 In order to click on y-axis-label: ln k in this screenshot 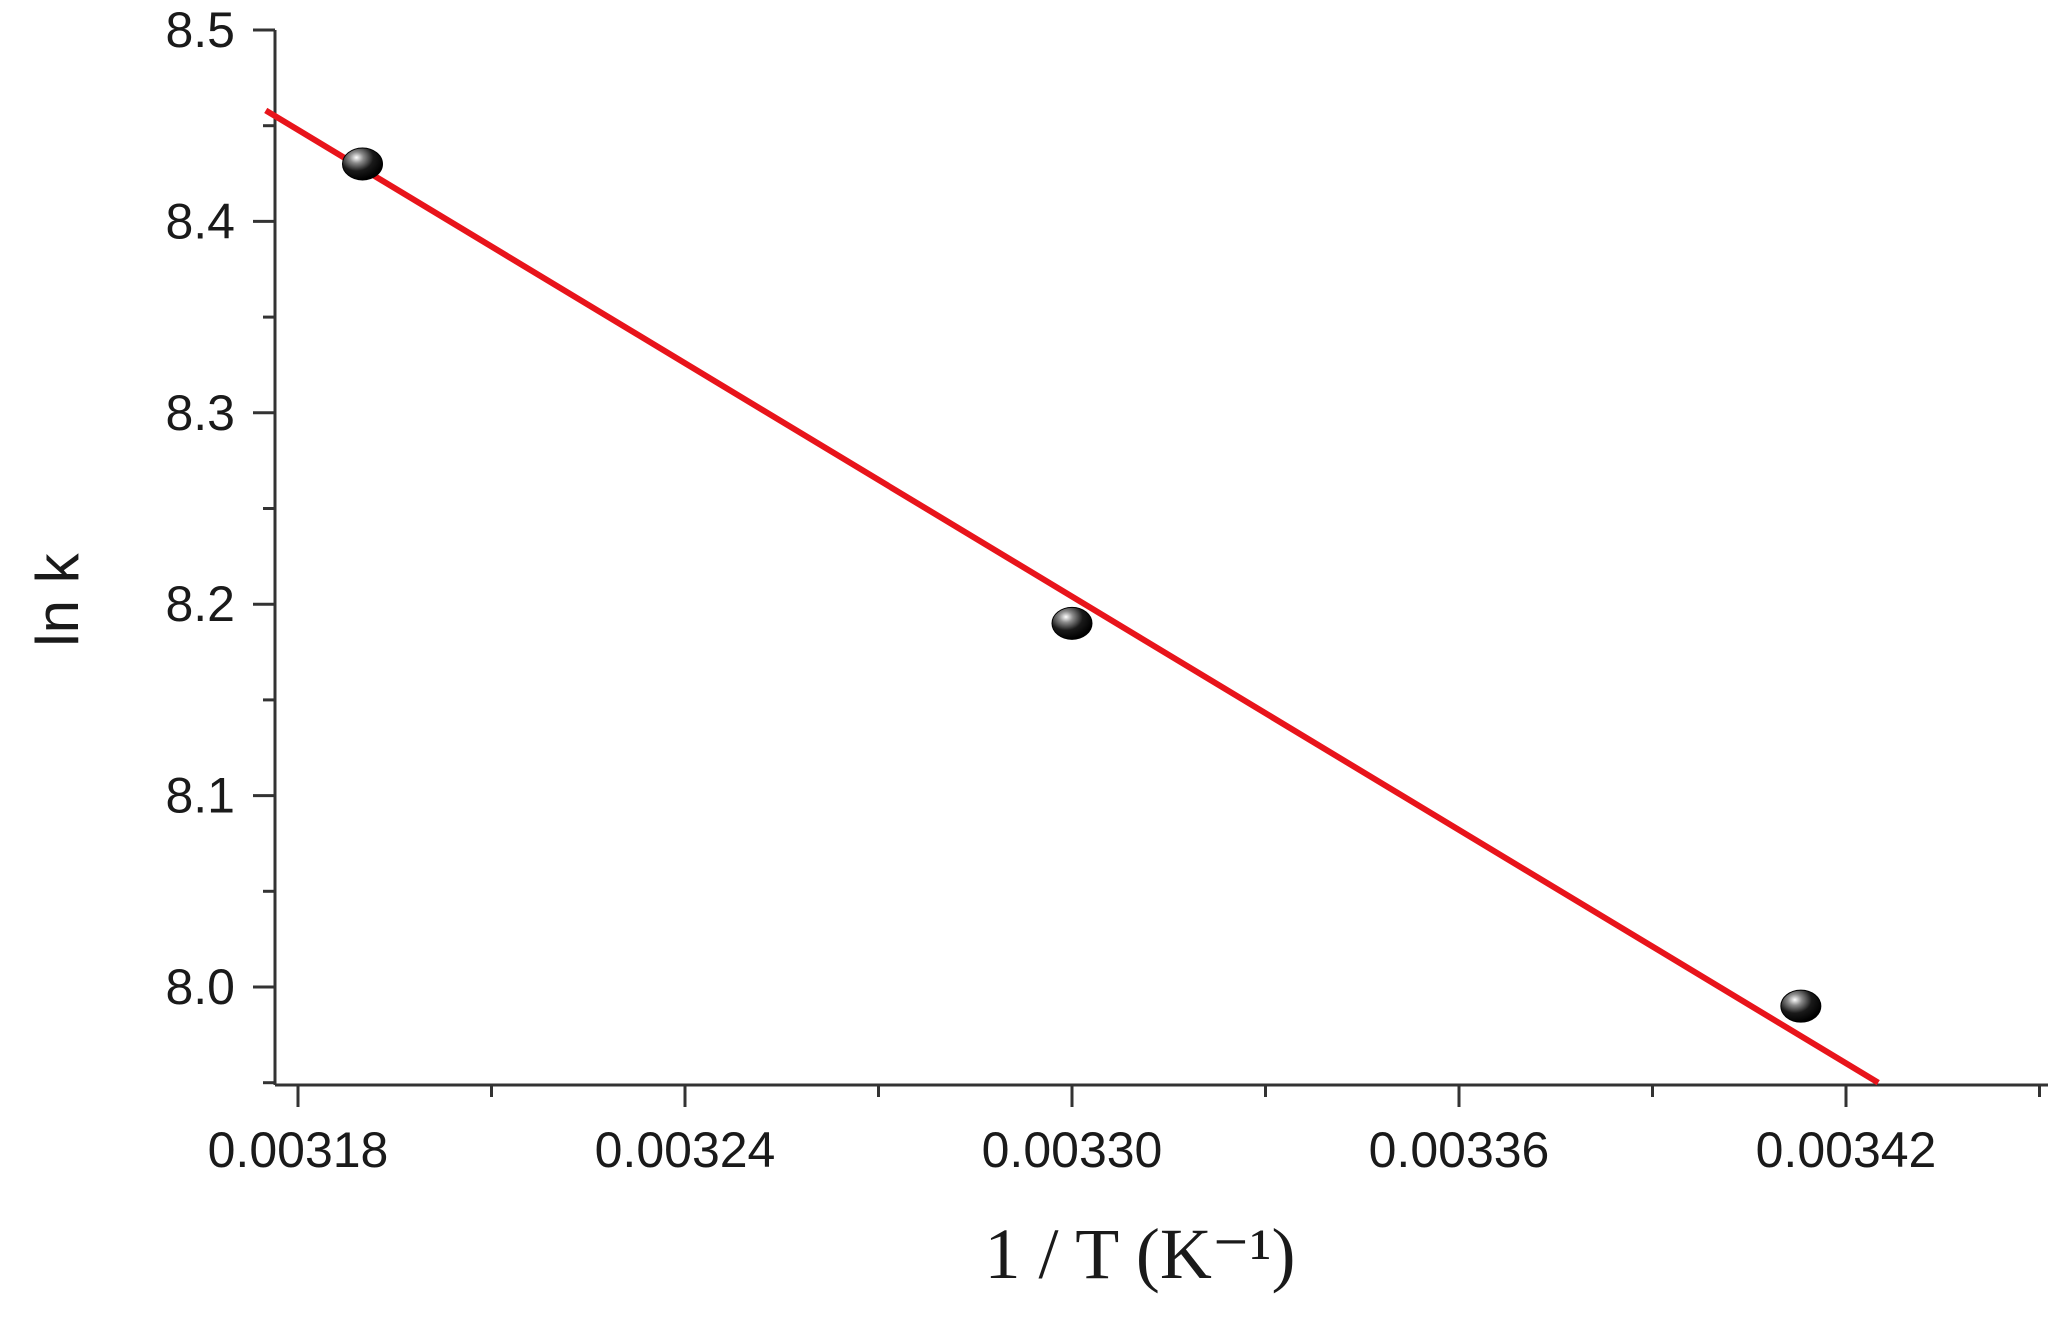, I will do `click(57, 599)`.